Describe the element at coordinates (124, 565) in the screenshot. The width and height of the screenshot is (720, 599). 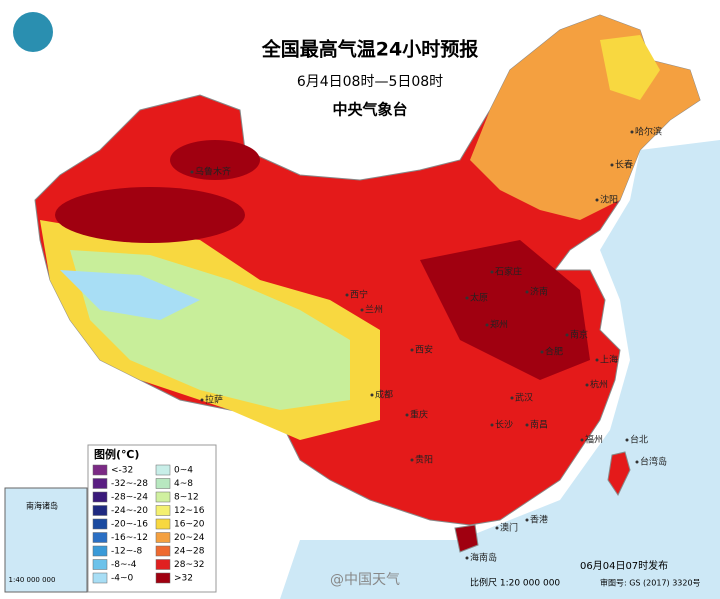
I see `legend-label: -8~-4` at that location.